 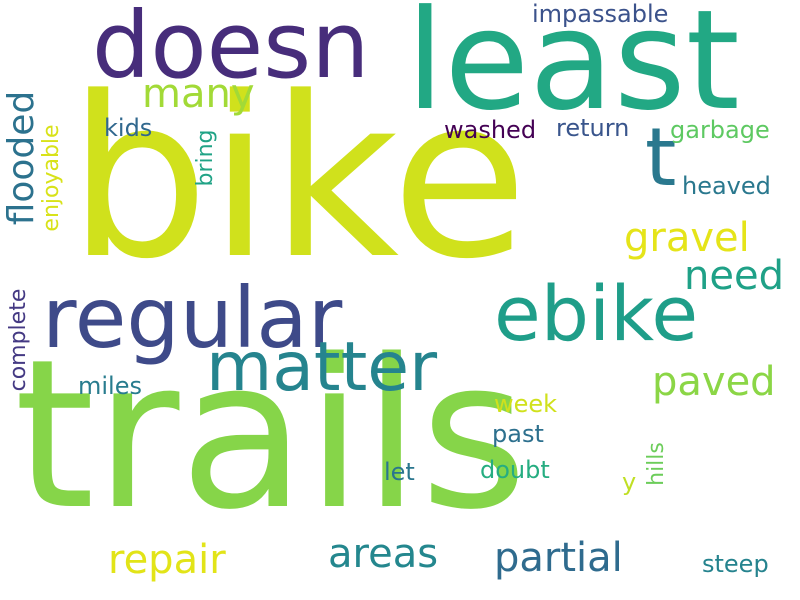 What do you see at coordinates (661, 157) in the screenshot?
I see `word-t: t` at bounding box center [661, 157].